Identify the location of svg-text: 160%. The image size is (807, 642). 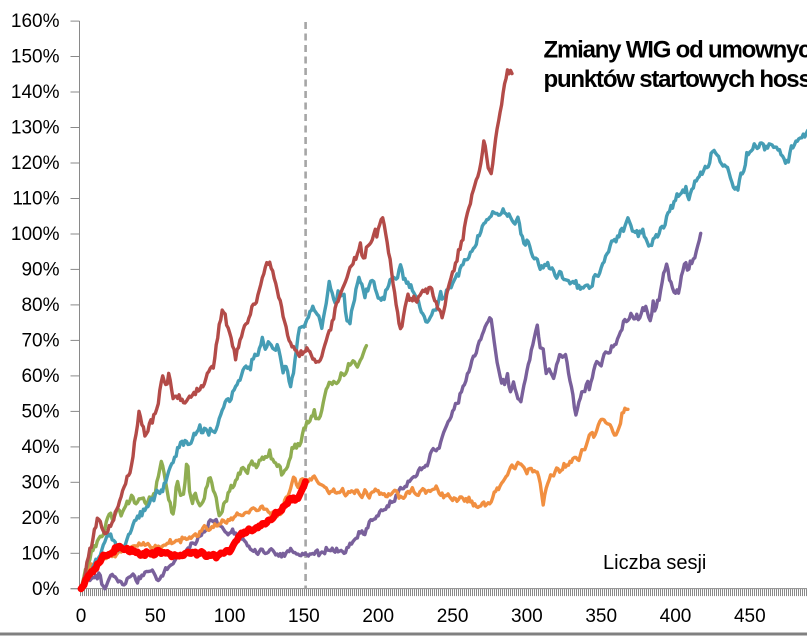
(35, 21).